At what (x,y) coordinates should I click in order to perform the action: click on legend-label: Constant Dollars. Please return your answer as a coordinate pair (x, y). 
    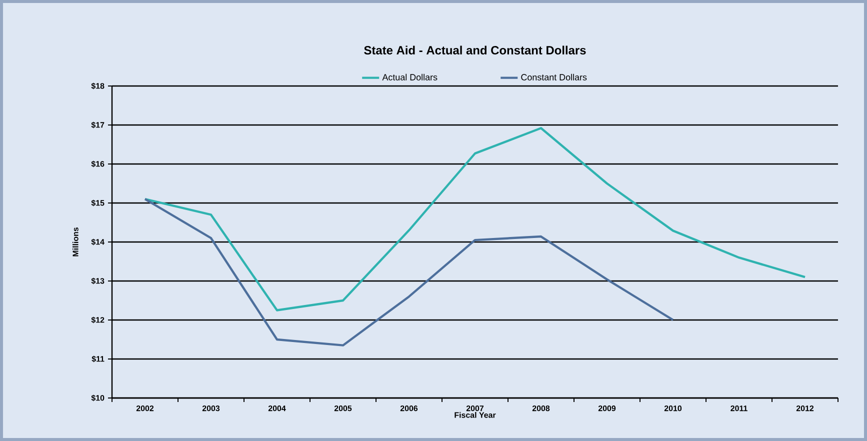
    Looking at the image, I should click on (554, 77).